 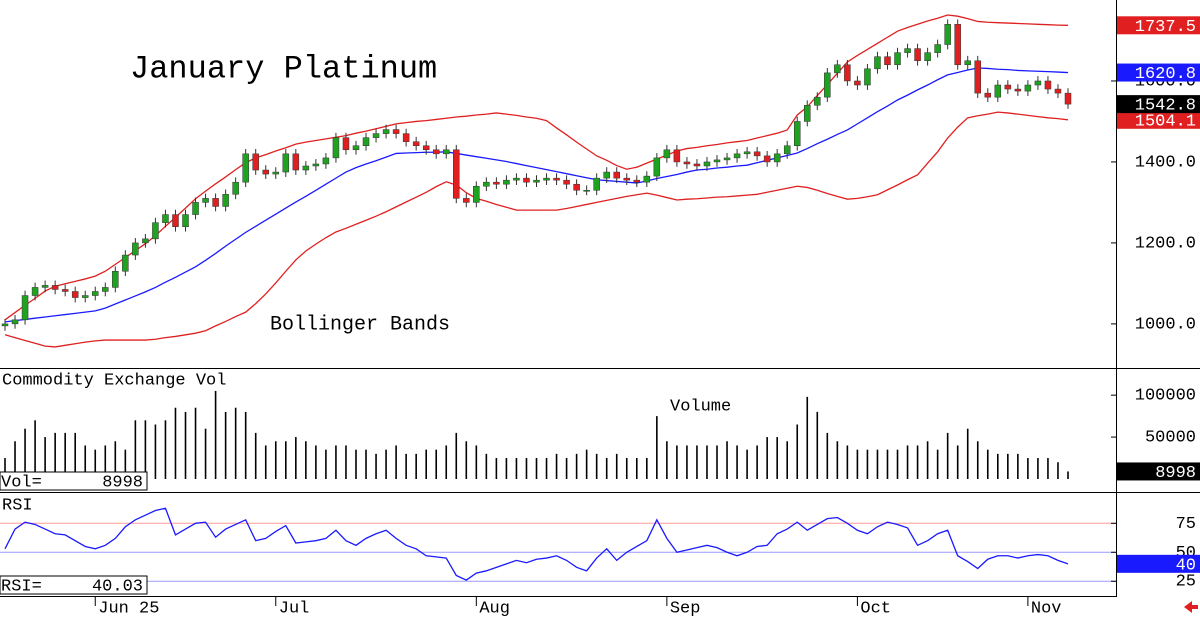 I want to click on value-label: 1620.8, so click(x=1165, y=74).